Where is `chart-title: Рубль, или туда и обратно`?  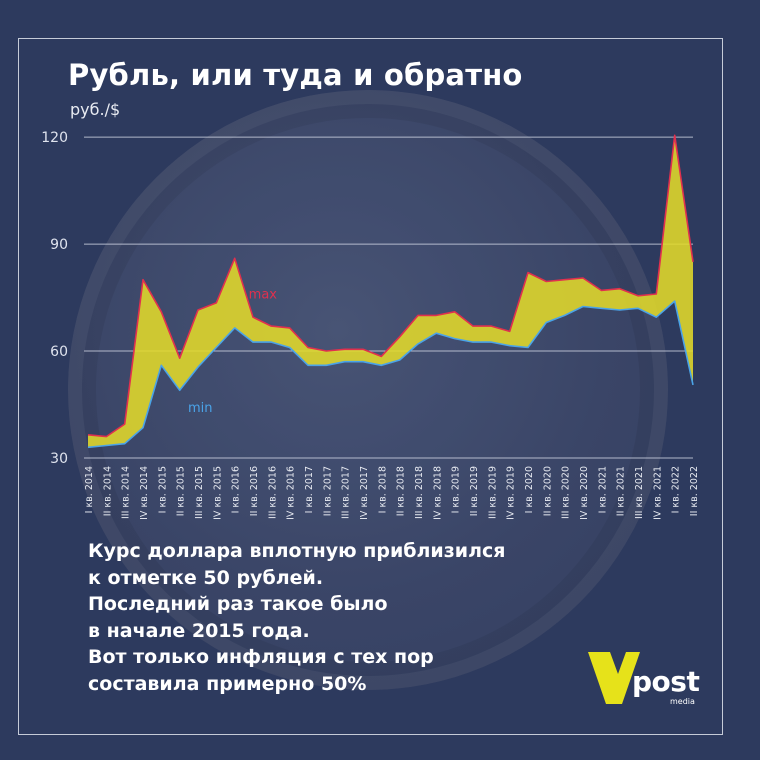
chart-title: Рубль, или туда и обратно is located at coordinates (295, 75).